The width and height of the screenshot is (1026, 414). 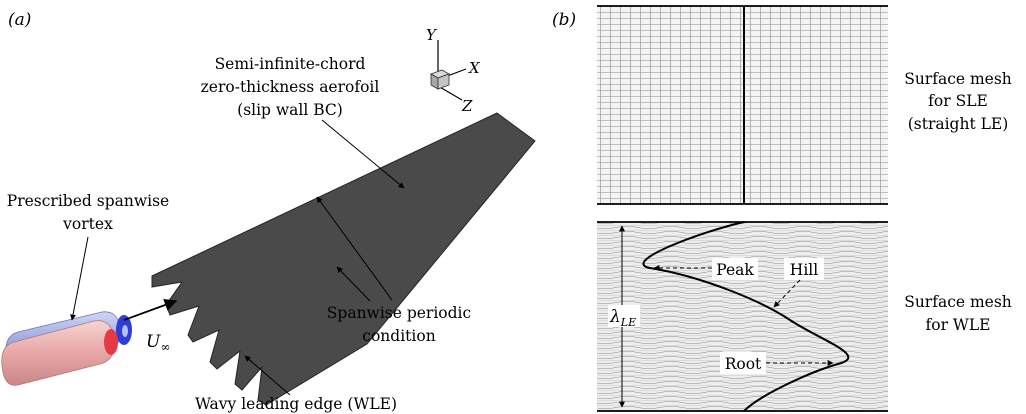 I want to click on axis-x-label: X, so click(x=474, y=68).